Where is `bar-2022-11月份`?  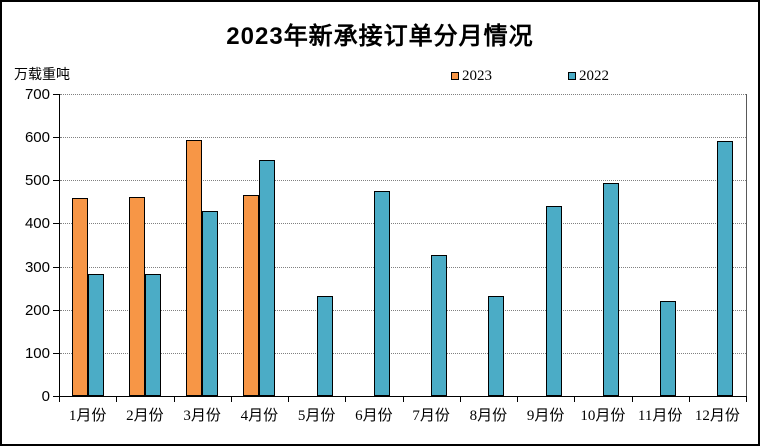
bar-2022-11月份 is located at coordinates (668, 348).